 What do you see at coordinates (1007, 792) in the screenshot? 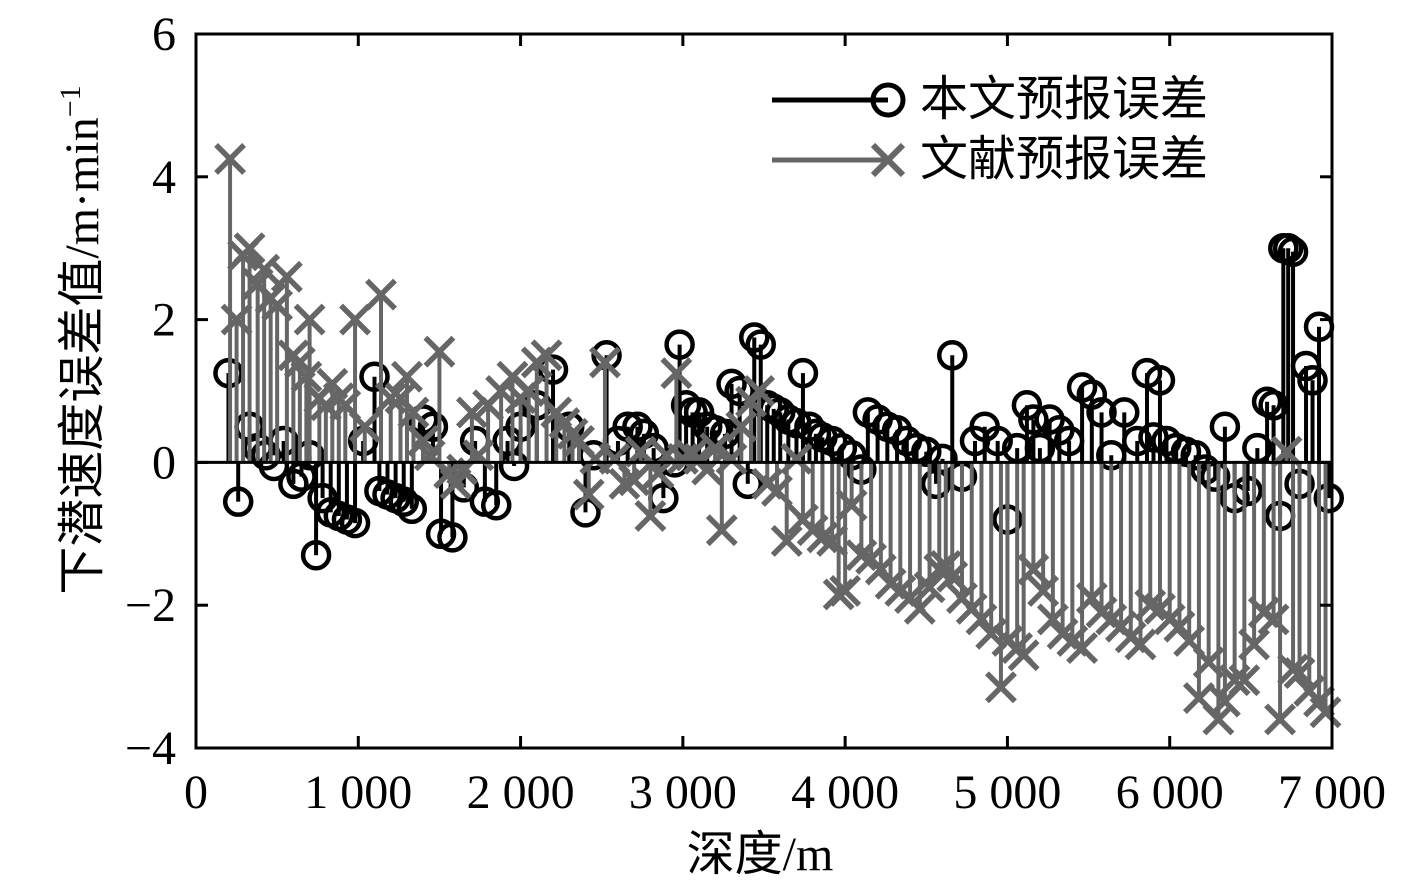
I see `x-tick-label: 5 000` at bounding box center [1007, 792].